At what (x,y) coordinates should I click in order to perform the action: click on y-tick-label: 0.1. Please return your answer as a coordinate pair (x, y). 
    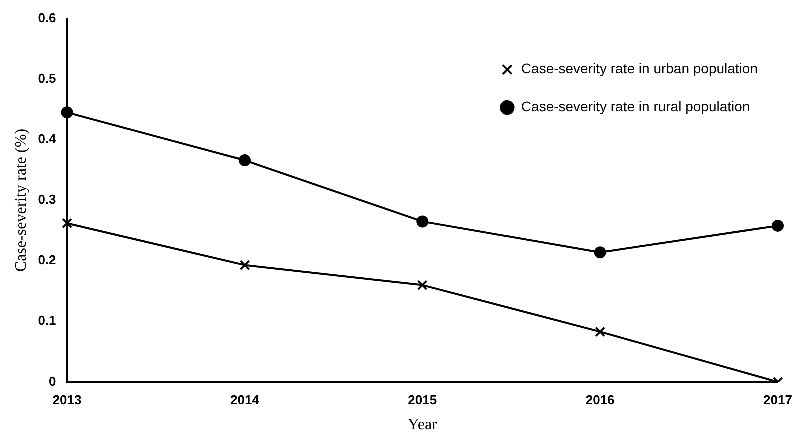
    Looking at the image, I should click on (47, 320).